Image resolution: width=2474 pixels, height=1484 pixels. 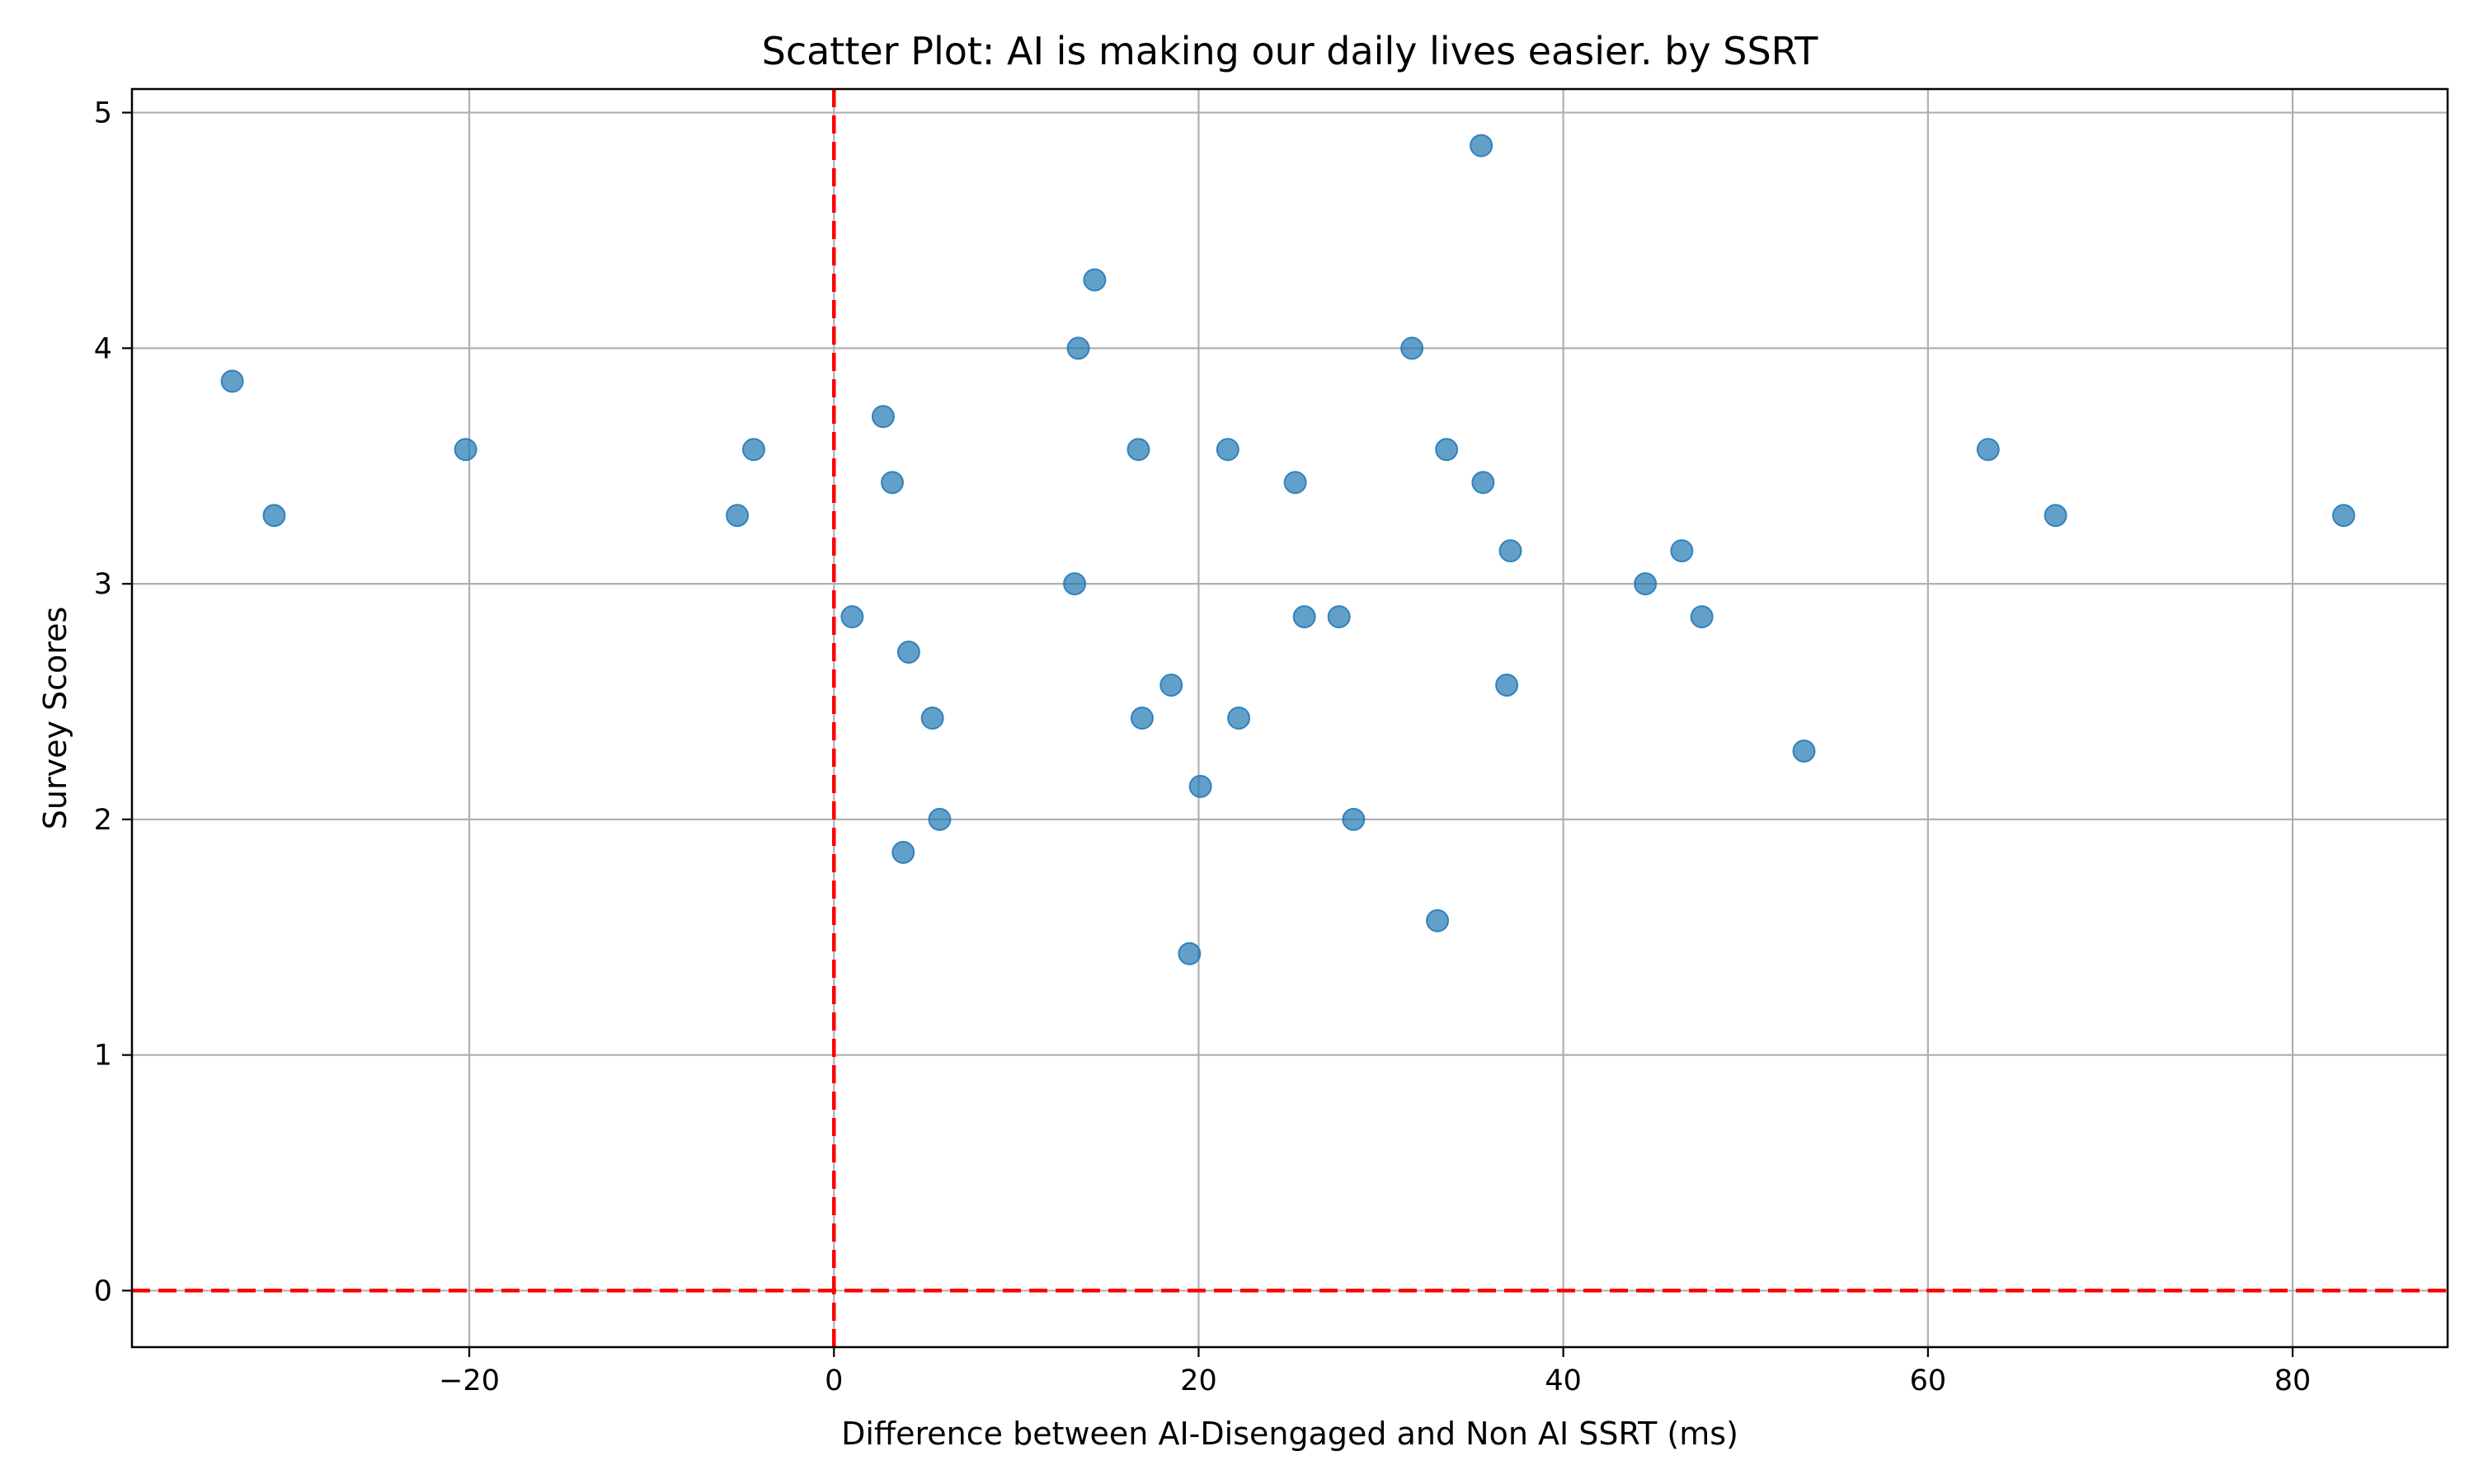 What do you see at coordinates (1198, 1380) in the screenshot?
I see `x-tick-label: 20` at bounding box center [1198, 1380].